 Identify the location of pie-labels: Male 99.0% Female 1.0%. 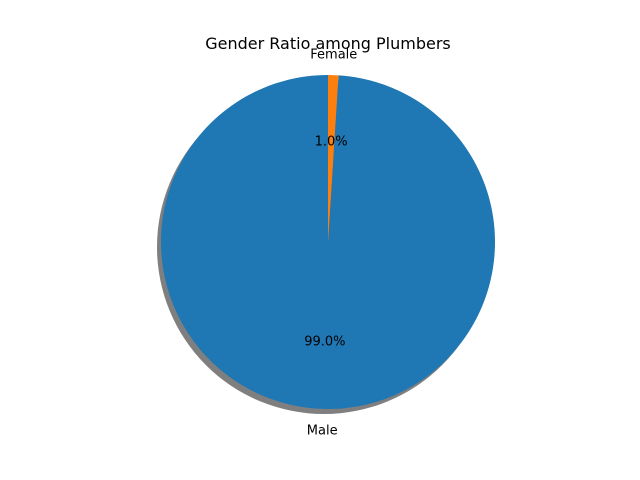
(330, 242).